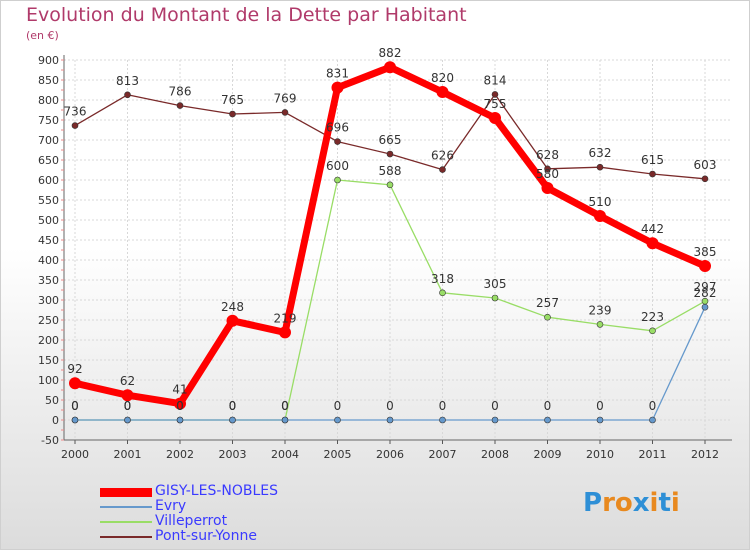 Image resolution: width=750 pixels, height=550 pixels. I want to click on data-label-3: 665, so click(390, 140).